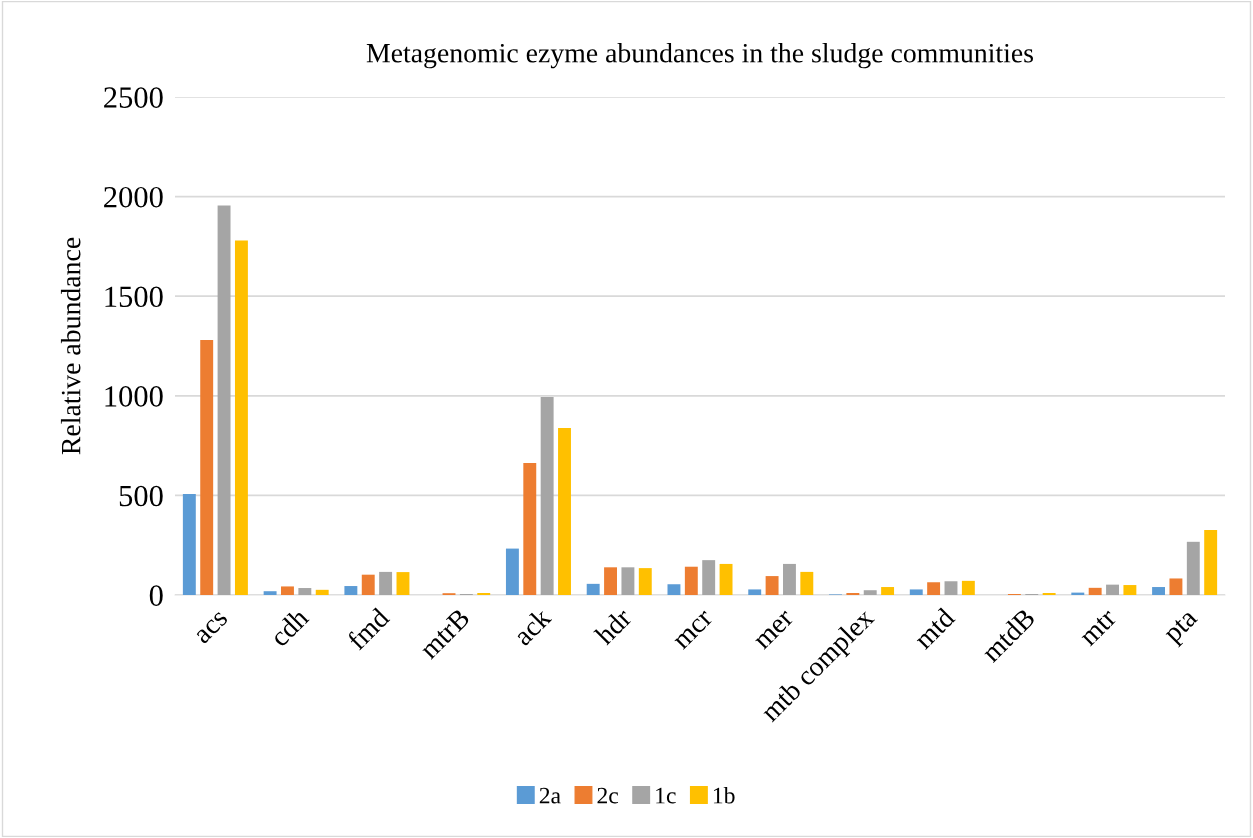 The height and width of the screenshot is (838, 1253). What do you see at coordinates (368, 628) in the screenshot?
I see `x-tick-label: fmd` at bounding box center [368, 628].